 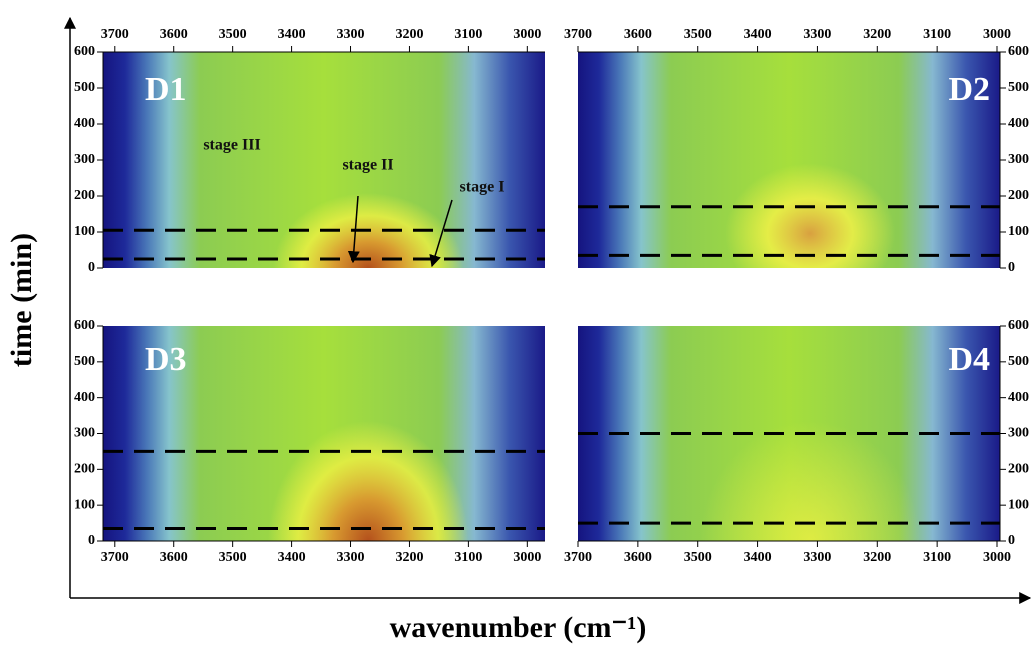 What do you see at coordinates (482, 187) in the screenshot?
I see `annotation: stage I` at bounding box center [482, 187].